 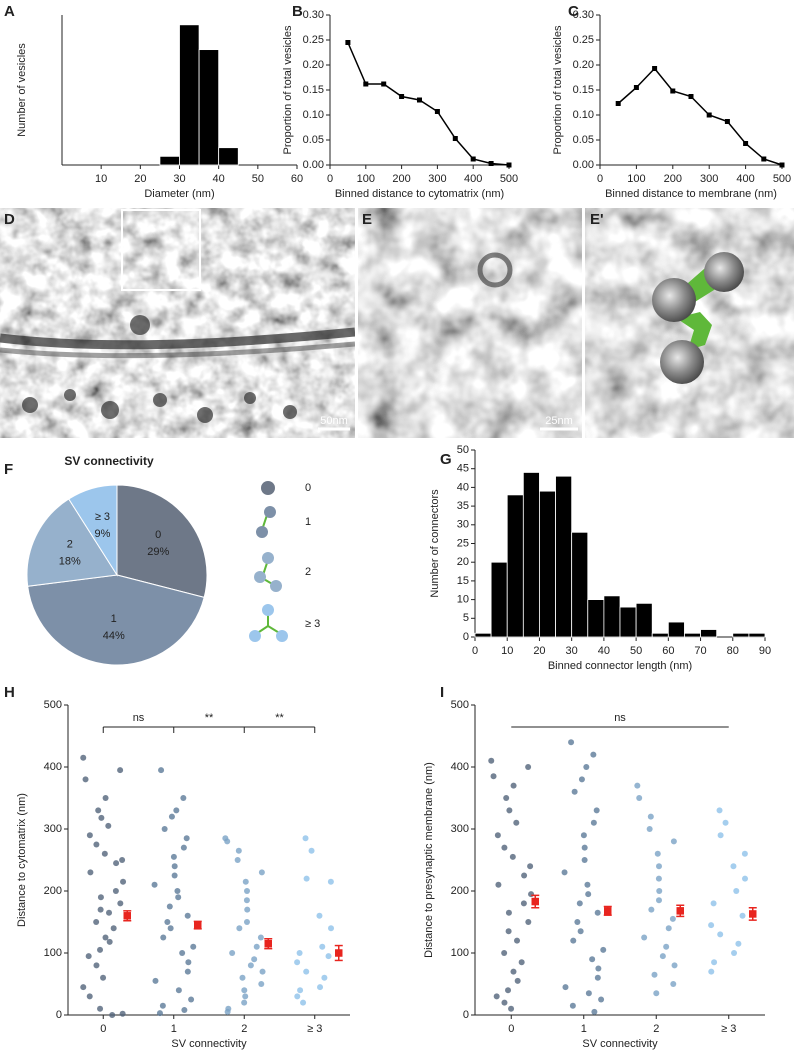 I want to click on panel-label: H, so click(x=9, y=692).